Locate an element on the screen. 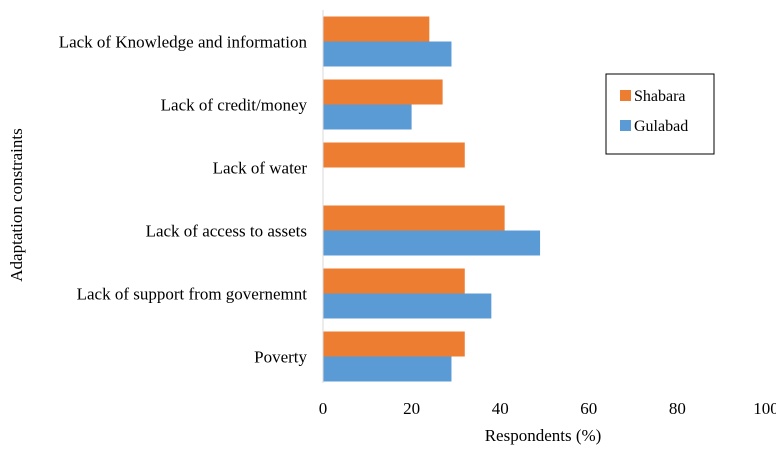  x-tick-label: 60 is located at coordinates (588, 408).